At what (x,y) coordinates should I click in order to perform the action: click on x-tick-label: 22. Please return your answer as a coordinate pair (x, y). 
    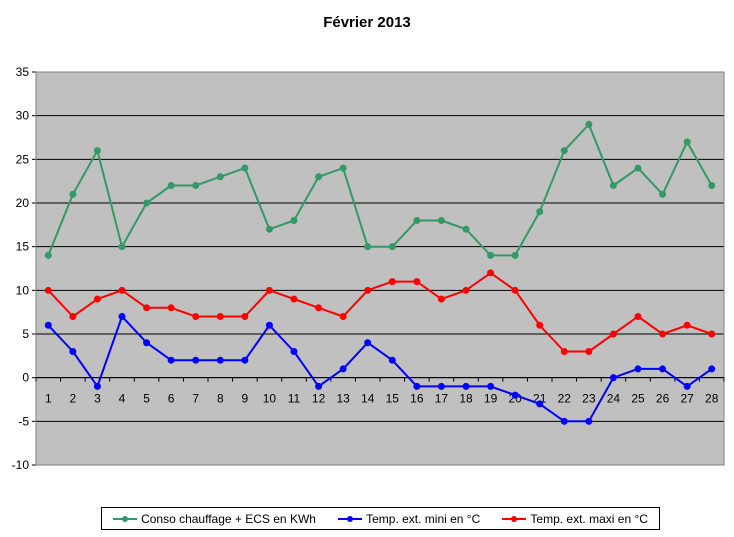
    Looking at the image, I should click on (565, 399).